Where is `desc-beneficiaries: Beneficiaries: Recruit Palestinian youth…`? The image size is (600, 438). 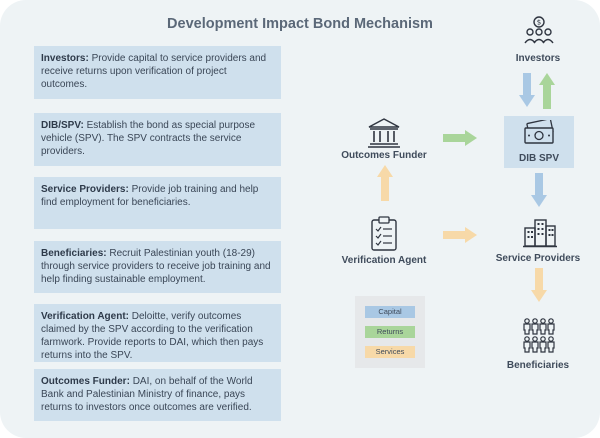
desc-beneficiaries: Beneficiaries: Recruit Palestinian youth… is located at coordinates (157, 267).